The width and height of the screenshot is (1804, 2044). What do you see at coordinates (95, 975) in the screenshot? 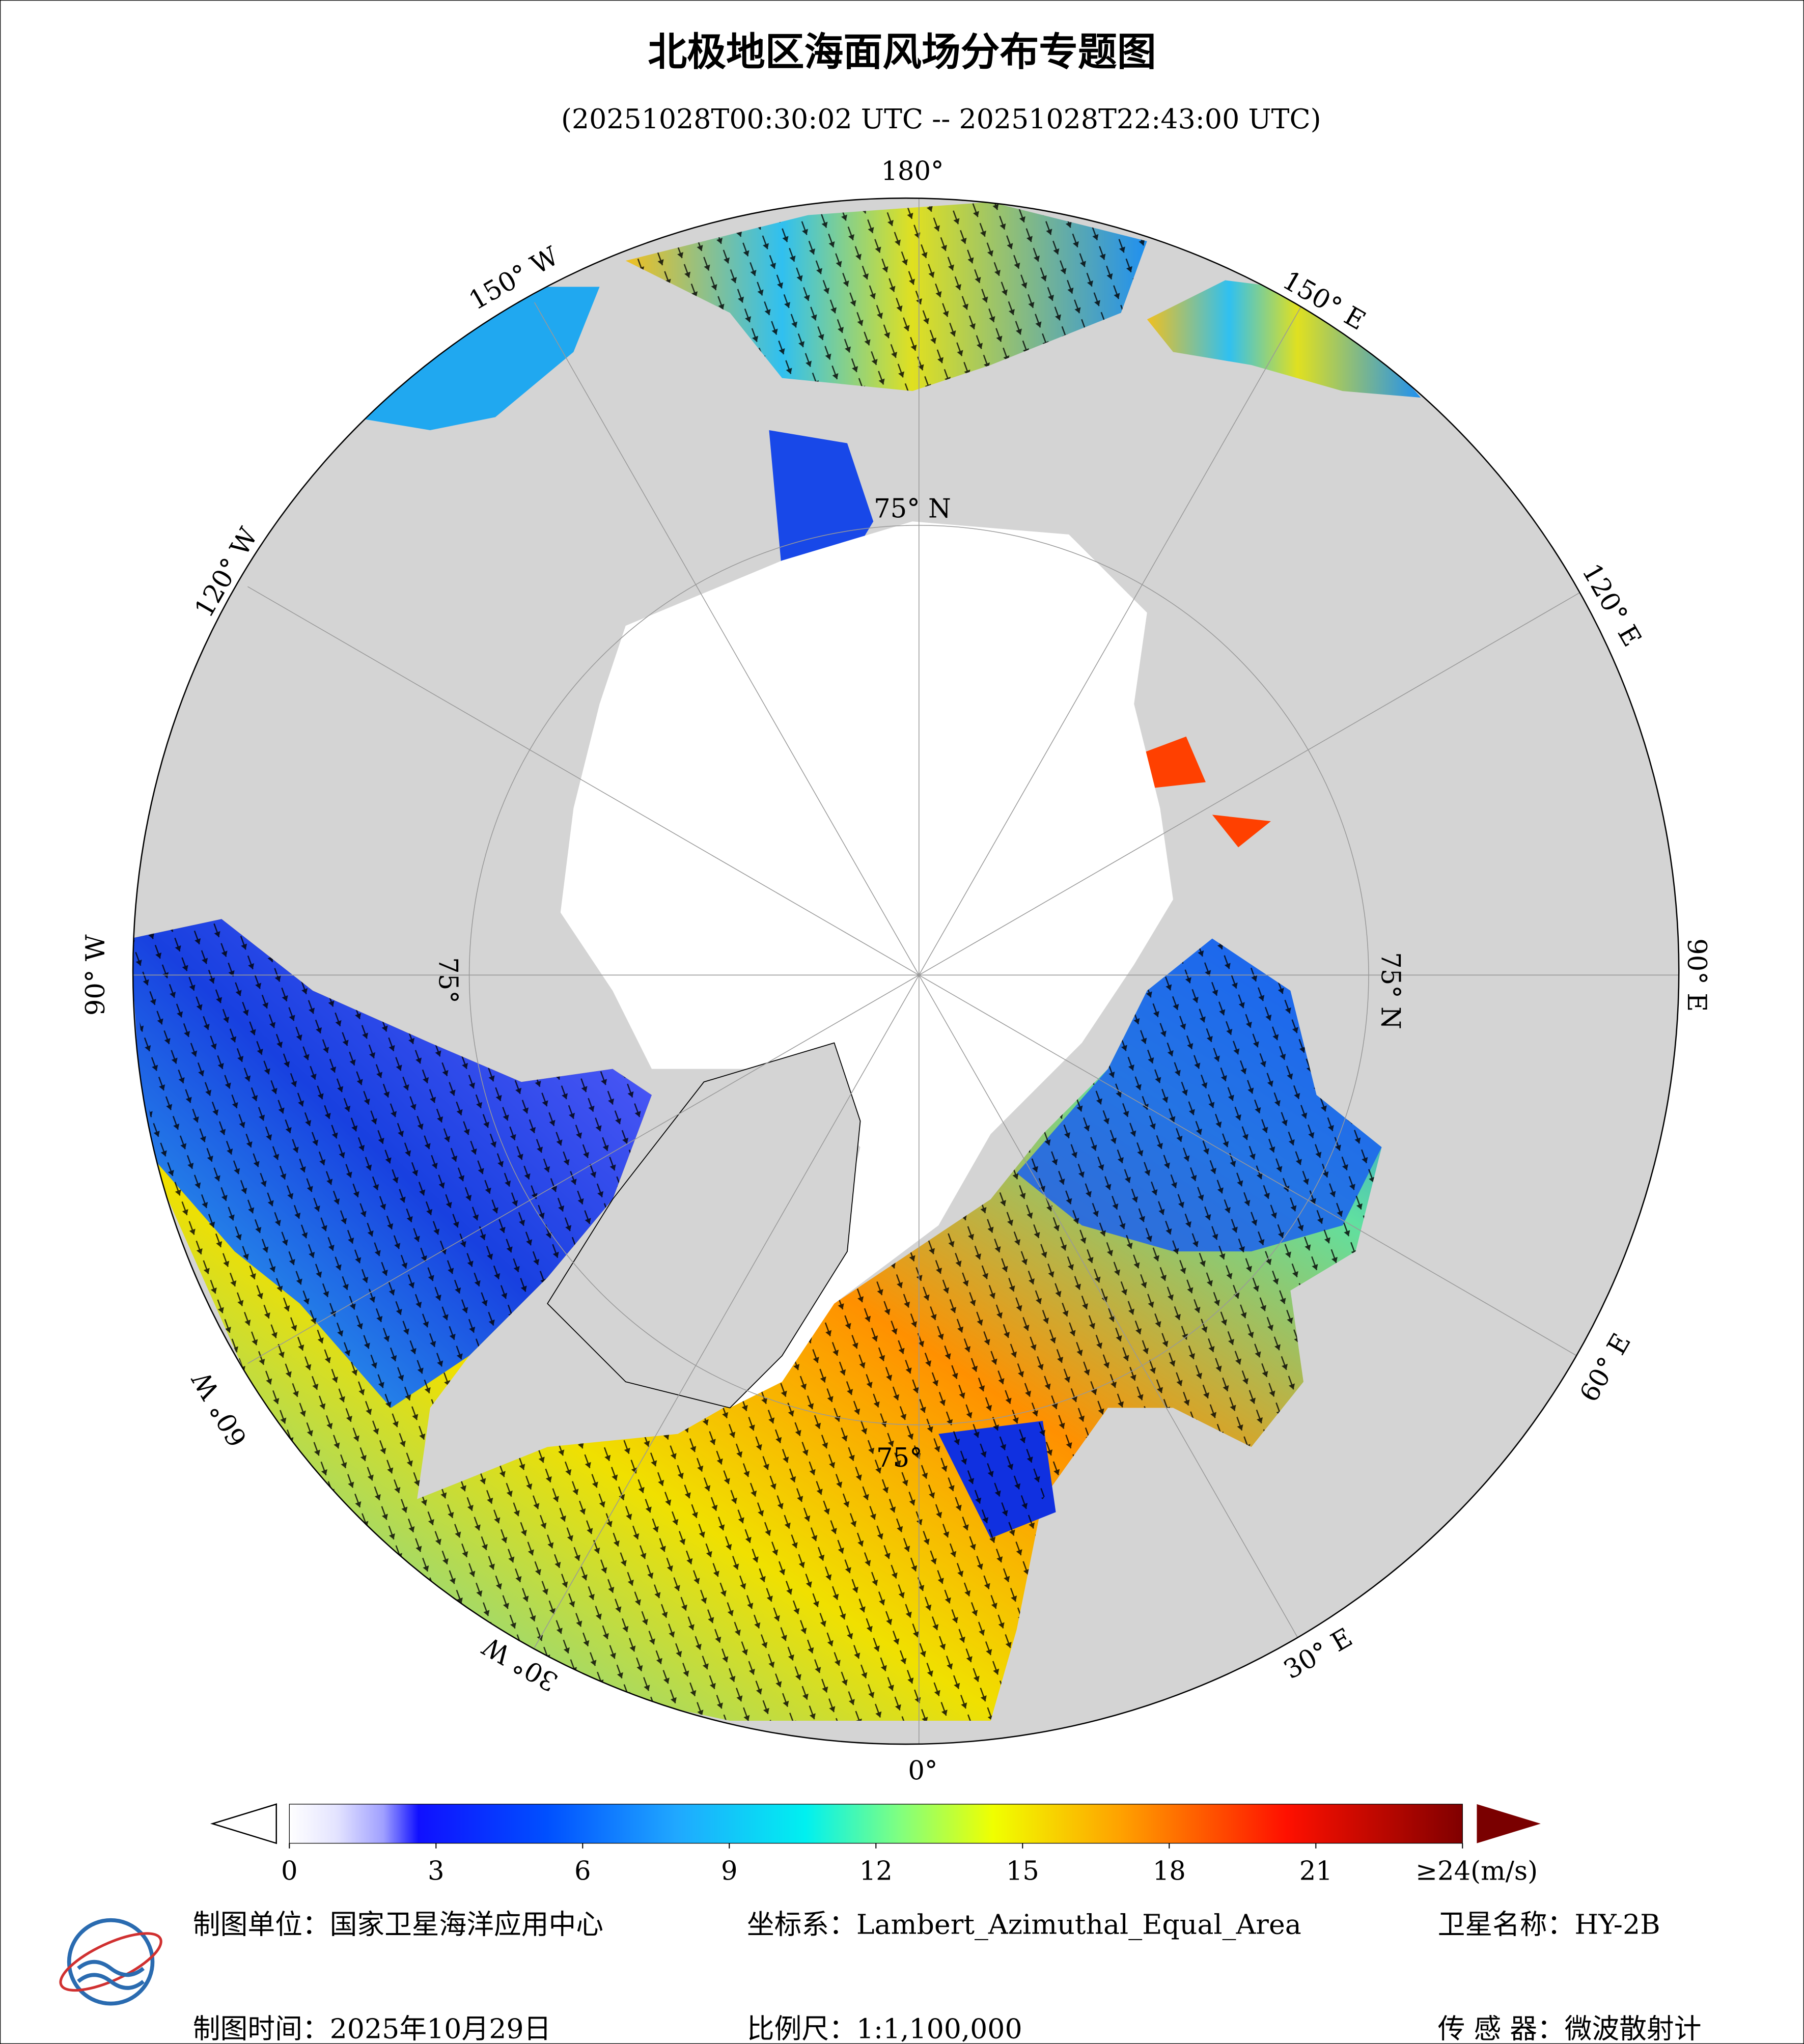
I see `longitude-label: 90° W` at bounding box center [95, 975].